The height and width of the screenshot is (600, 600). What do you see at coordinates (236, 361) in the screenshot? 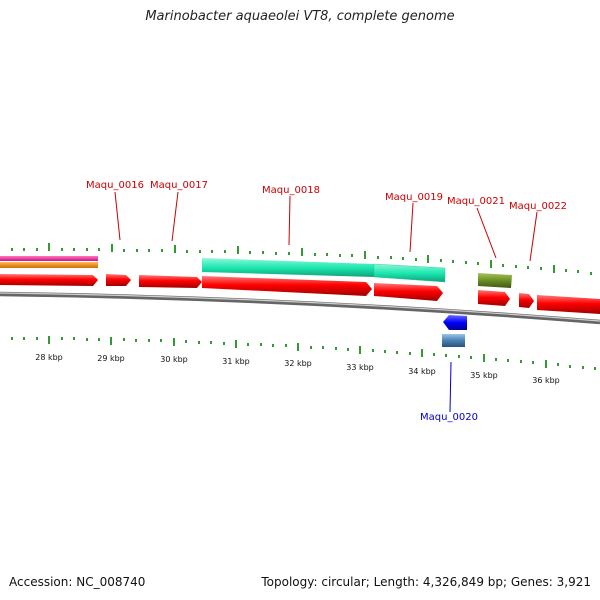
I see `tick-label-31: 31 kbp` at bounding box center [236, 361].